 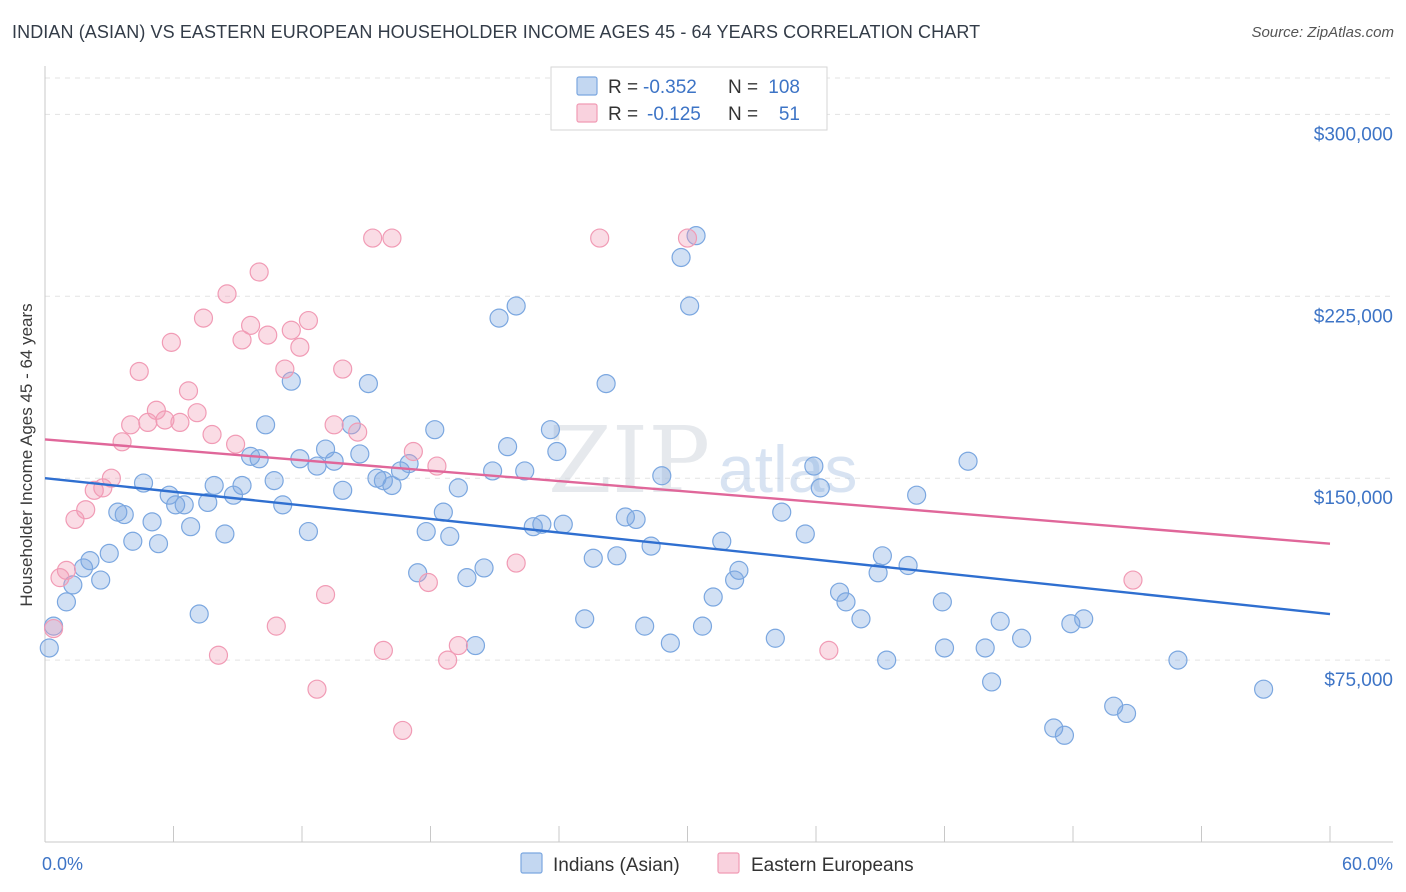 I want to click on y-tick-label-2: $225,000, so click(x=1353, y=316).